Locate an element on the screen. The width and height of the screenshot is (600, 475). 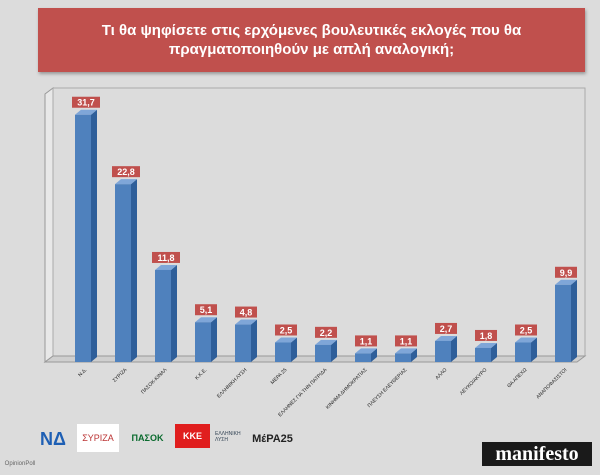
nd-logo: ΝΔ is located at coordinates (53, 438).